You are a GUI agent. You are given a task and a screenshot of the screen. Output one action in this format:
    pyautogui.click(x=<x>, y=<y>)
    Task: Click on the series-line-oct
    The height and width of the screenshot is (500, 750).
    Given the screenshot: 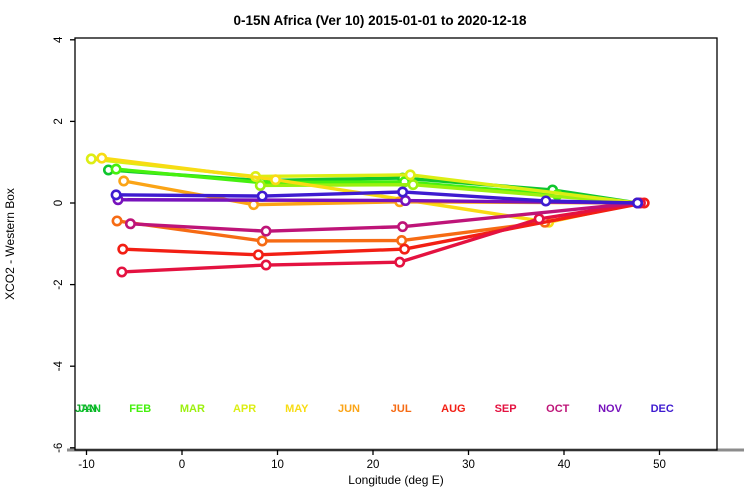 What is the action you would take?
    pyautogui.click(x=384, y=217)
    